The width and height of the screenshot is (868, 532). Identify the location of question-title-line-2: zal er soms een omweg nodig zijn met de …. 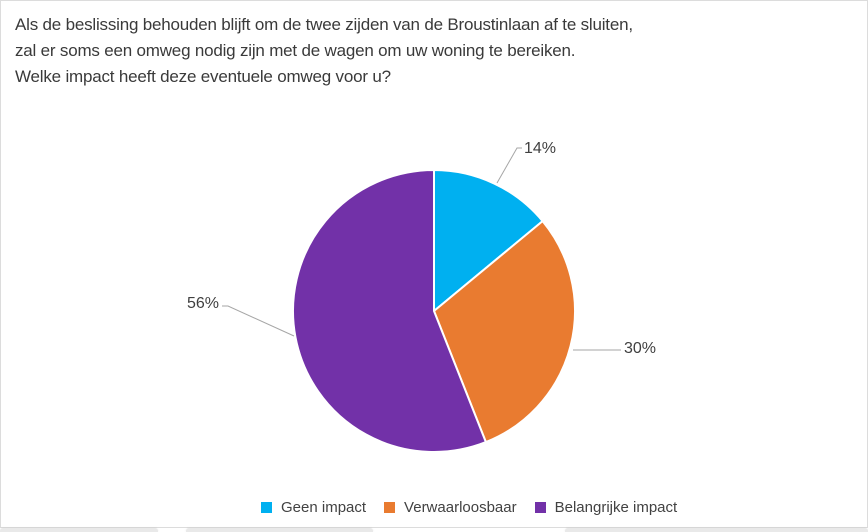
(295, 50).